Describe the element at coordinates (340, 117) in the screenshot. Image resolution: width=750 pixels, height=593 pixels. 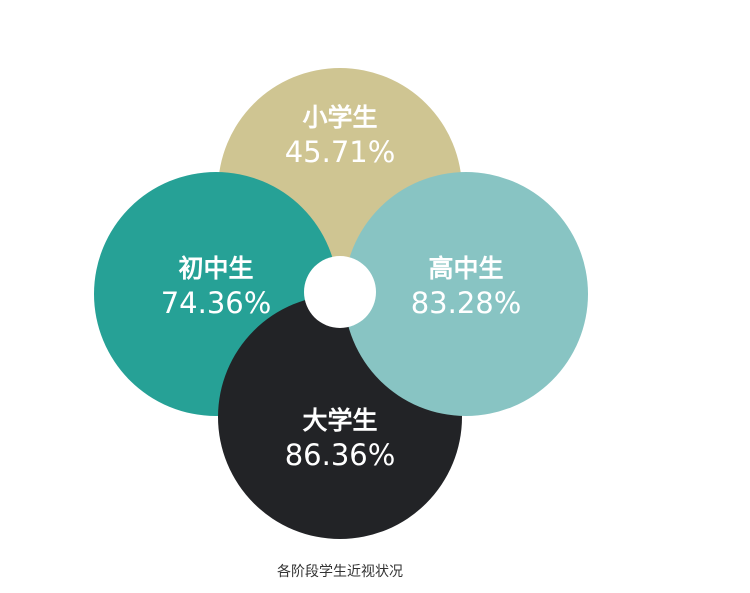
I see `label-primary-school: 小学生` at that location.